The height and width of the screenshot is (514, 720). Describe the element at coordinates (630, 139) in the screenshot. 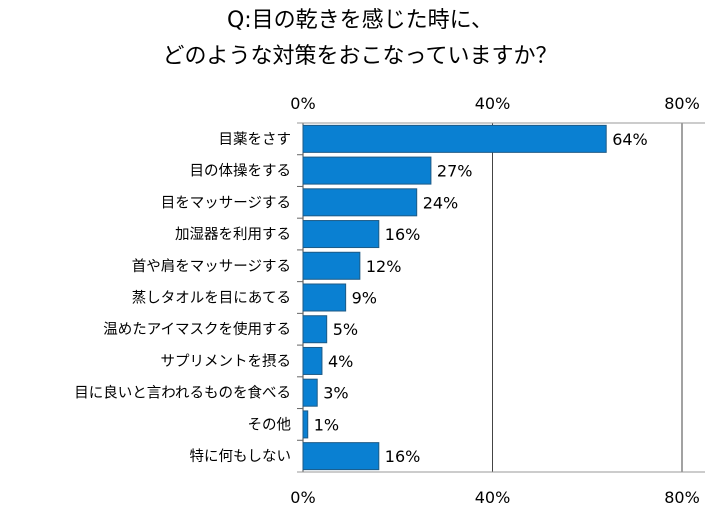

I see `data-label: 64%` at that location.